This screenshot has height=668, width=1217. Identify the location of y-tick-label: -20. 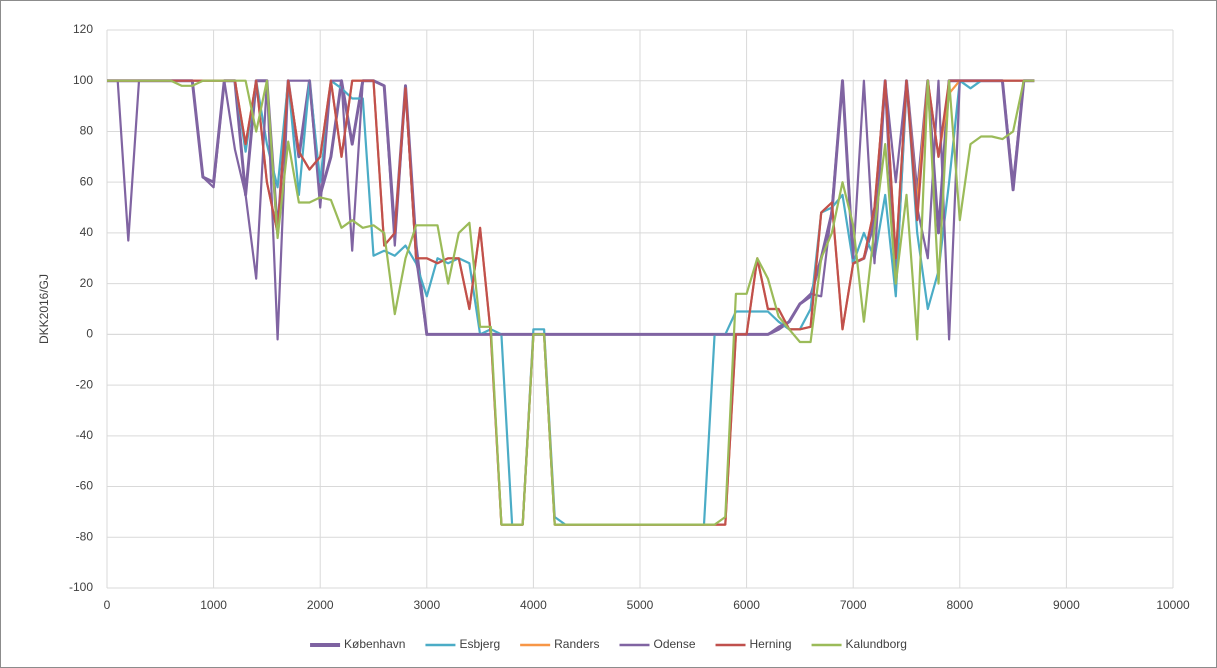
(85, 384).